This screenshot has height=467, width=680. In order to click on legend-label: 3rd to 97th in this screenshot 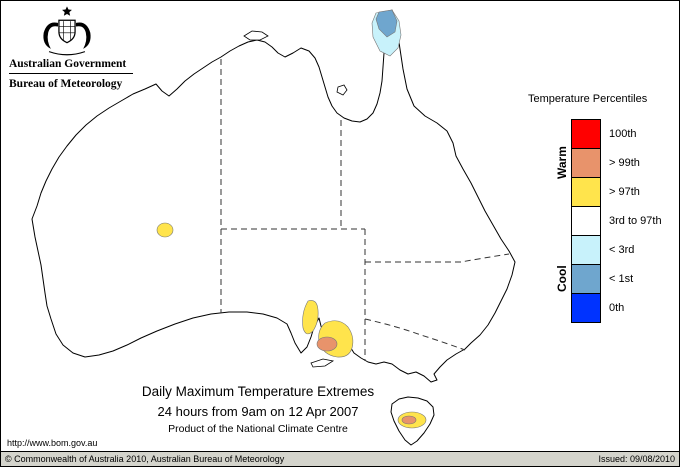, I will do `click(635, 221)`.